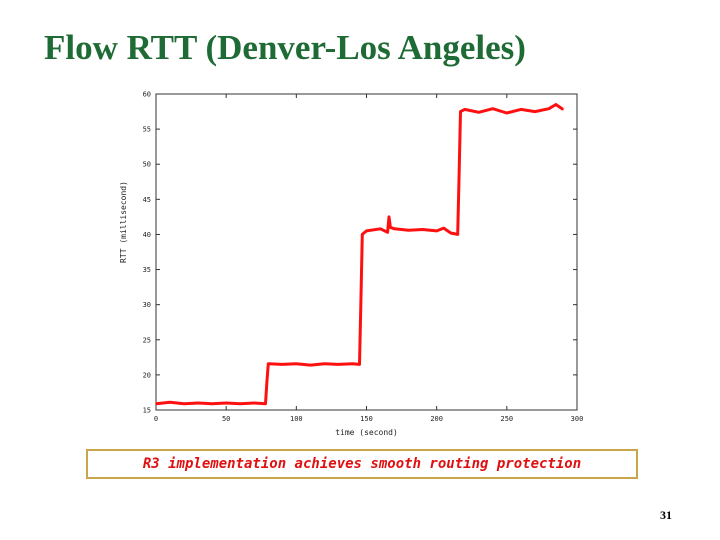  What do you see at coordinates (147, 130) in the screenshot?
I see `y-tick-label: 55` at bounding box center [147, 130].